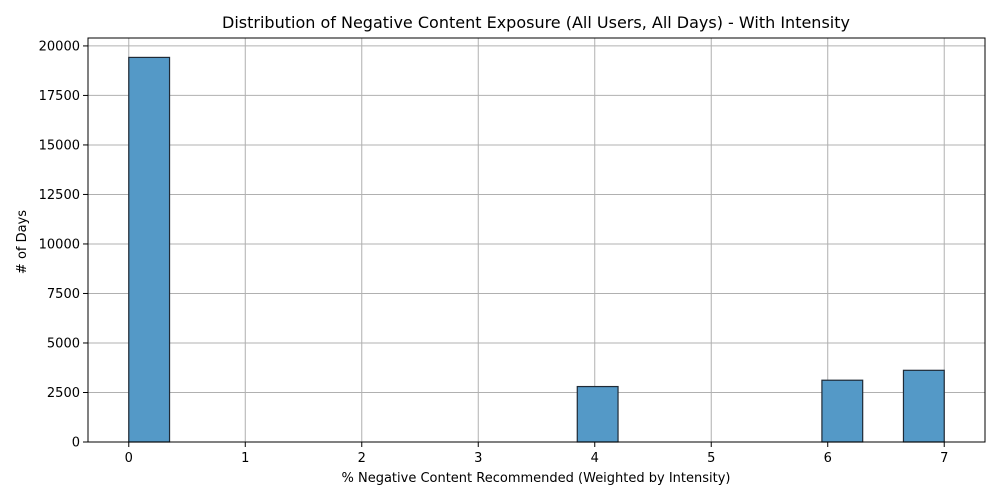 The width and height of the screenshot is (1000, 500). Describe the element at coordinates (245, 458) in the screenshot. I see `x-tick-label: 1` at that location.